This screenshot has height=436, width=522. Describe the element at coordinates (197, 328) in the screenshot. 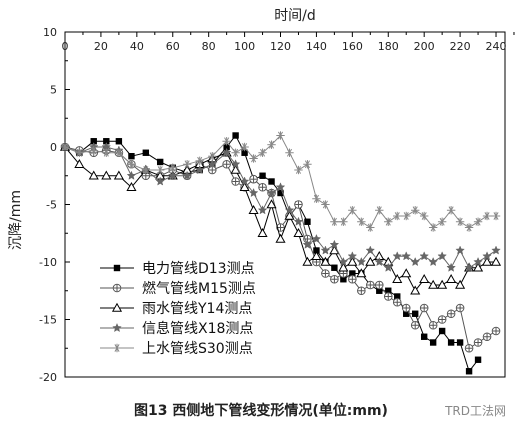

I see `legend-label: 信息管线X18测点` at that location.